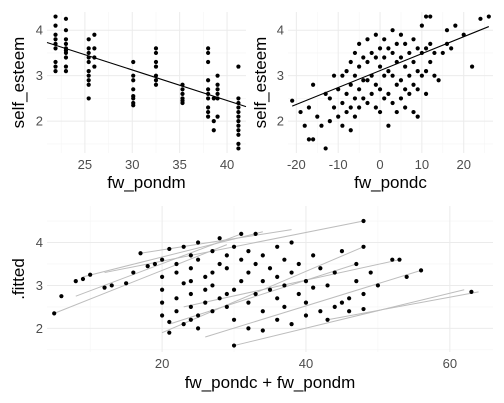 This screenshot has width=504, height=403. What do you see at coordinates (39, 121) in the screenshot?
I see `y-tick-label: 2` at bounding box center [39, 121].